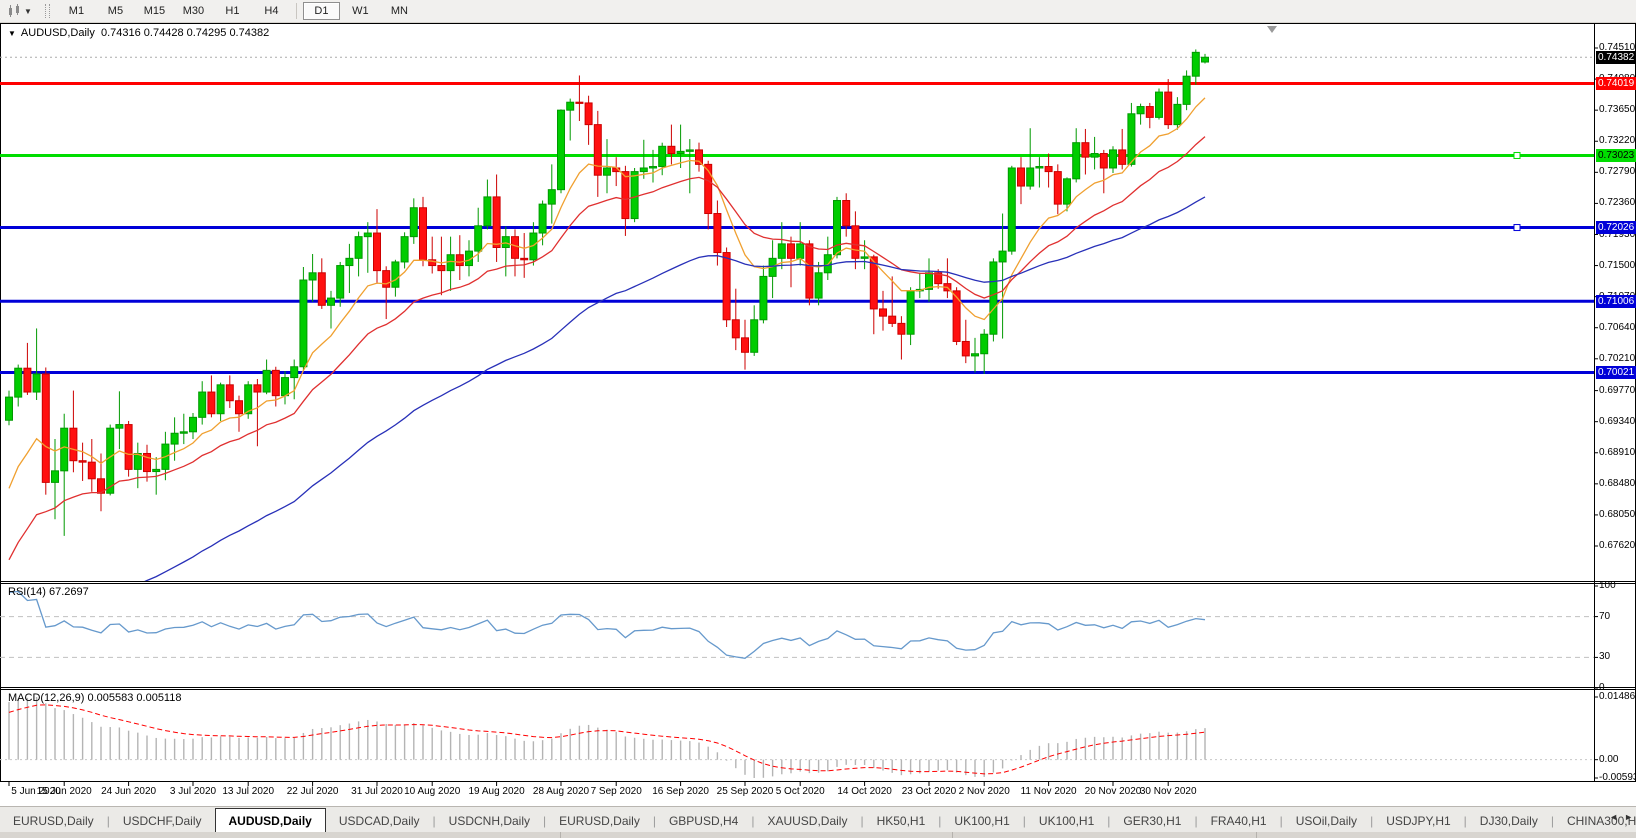  What do you see at coordinates (270, 820) in the screenshot?
I see `chart-tab-audusd-daily: AUDUSD,Daily` at bounding box center [270, 820].